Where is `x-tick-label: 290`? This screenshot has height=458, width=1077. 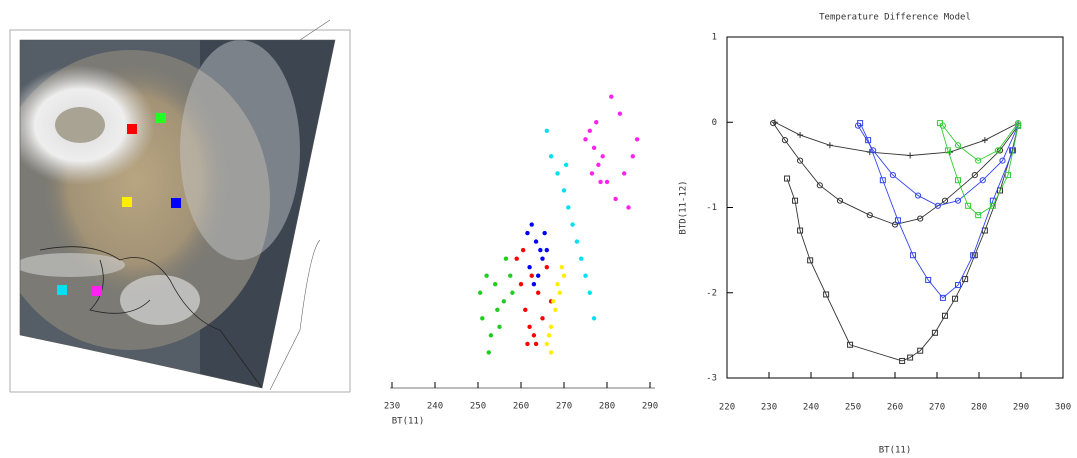 x-tick-label: 290 is located at coordinates (1021, 408).